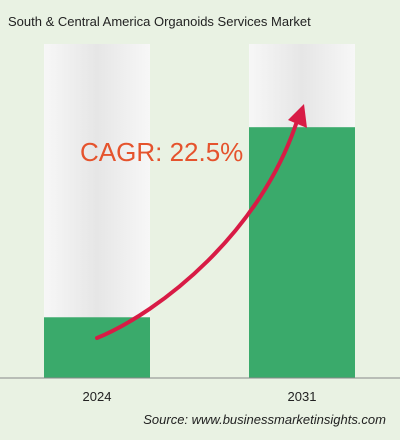 This screenshot has width=400, height=440. What do you see at coordinates (97, 347) in the screenshot?
I see `bar-2024` at bounding box center [97, 347].